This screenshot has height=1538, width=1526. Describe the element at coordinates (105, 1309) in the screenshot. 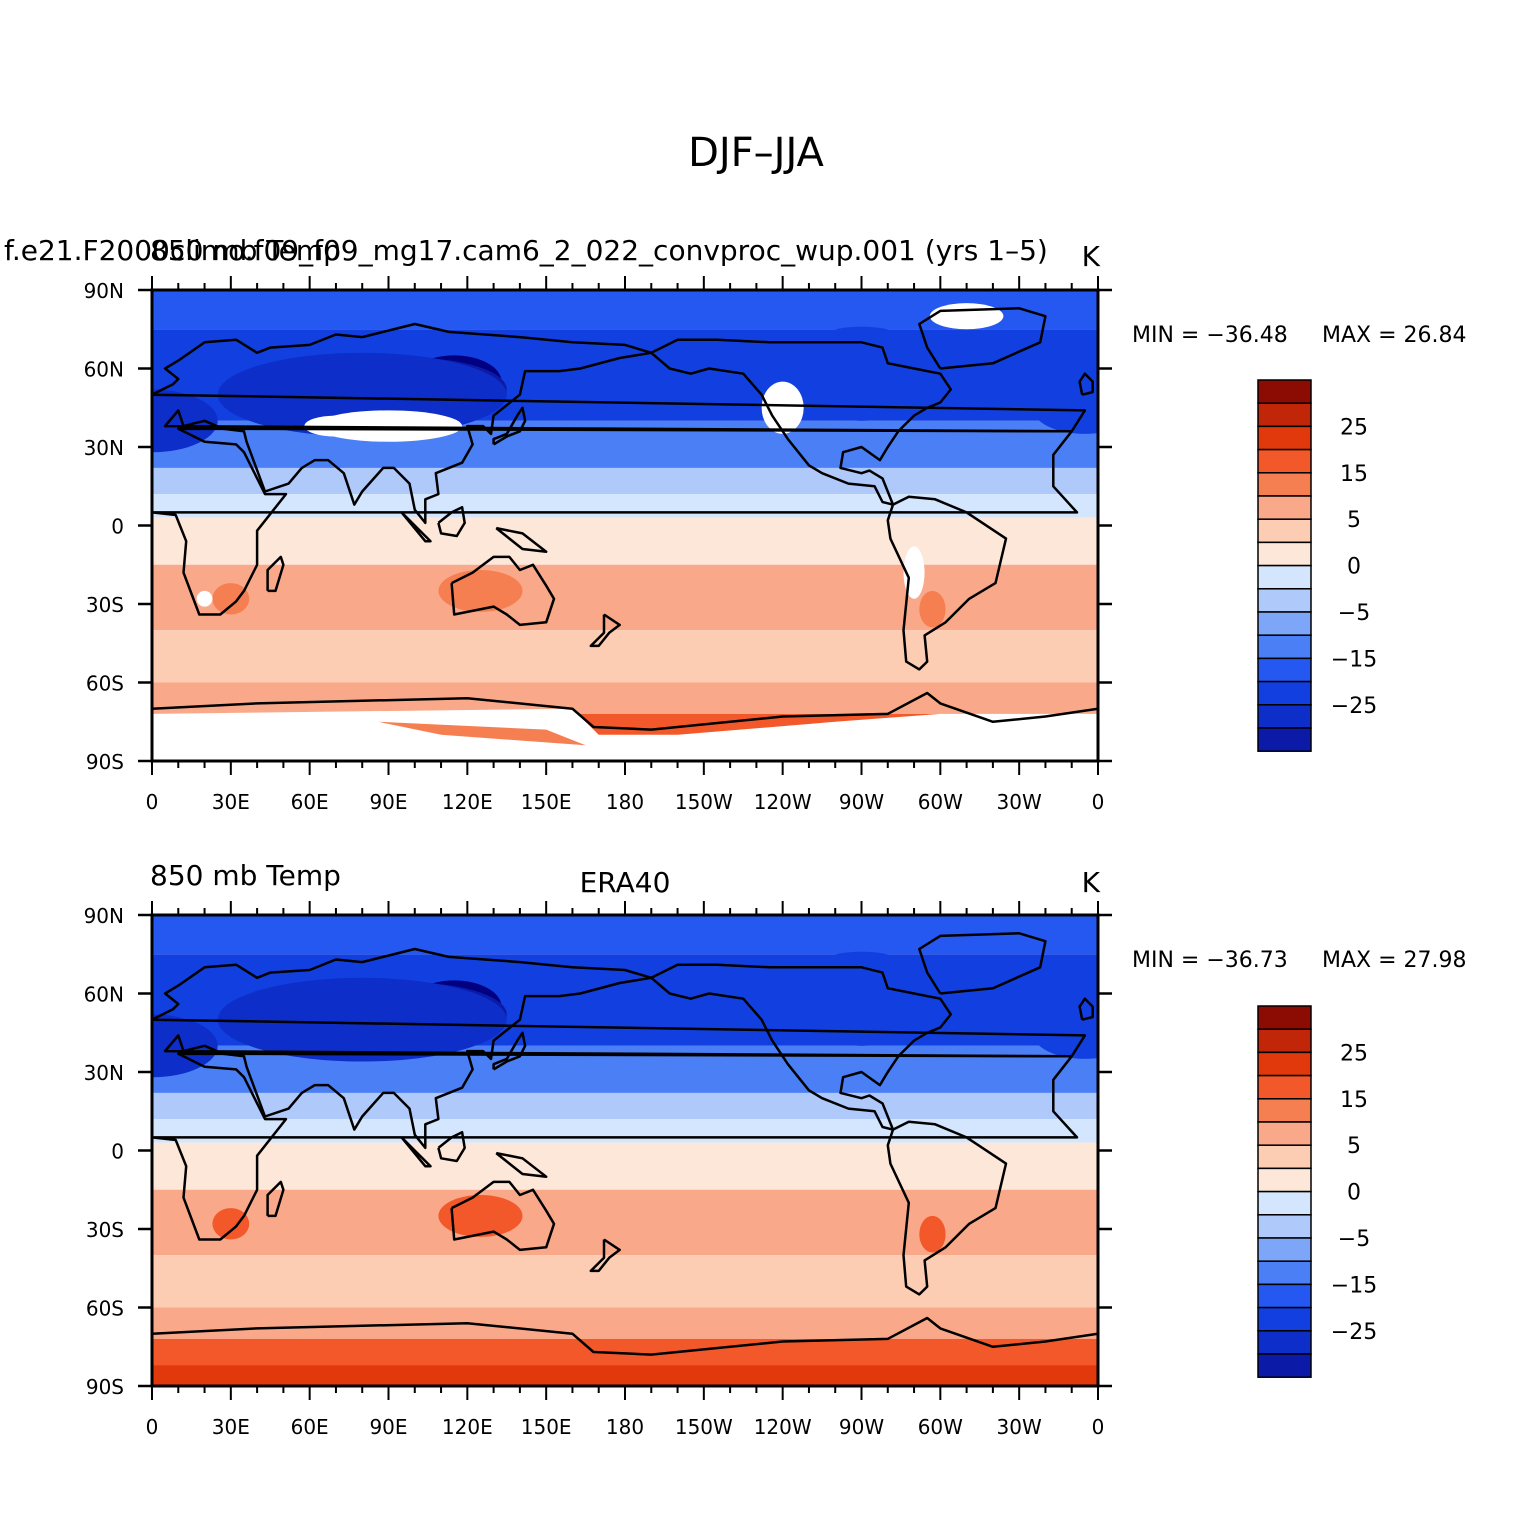

I see `lat-label: 60S` at that location.